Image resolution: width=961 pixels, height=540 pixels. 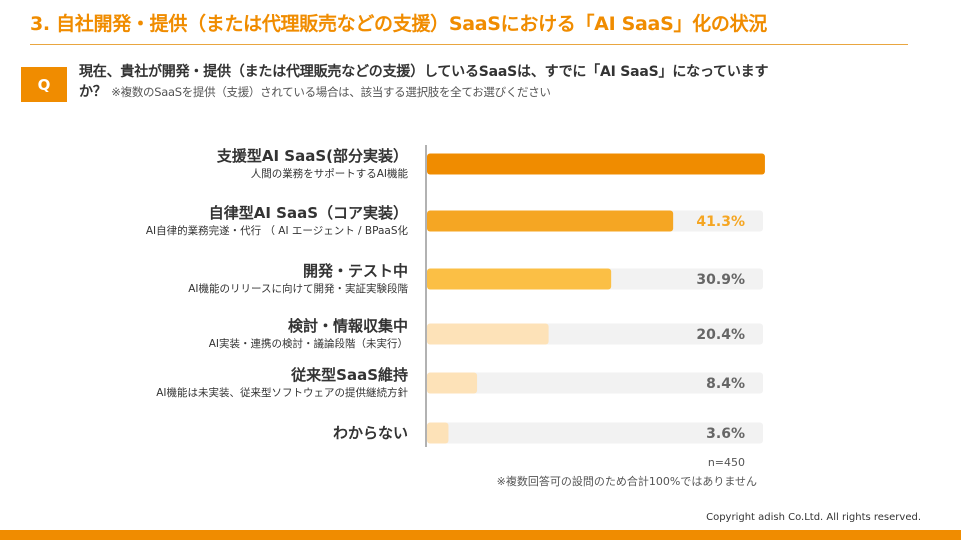 I want to click on footer-bar, so click(x=480, y=535).